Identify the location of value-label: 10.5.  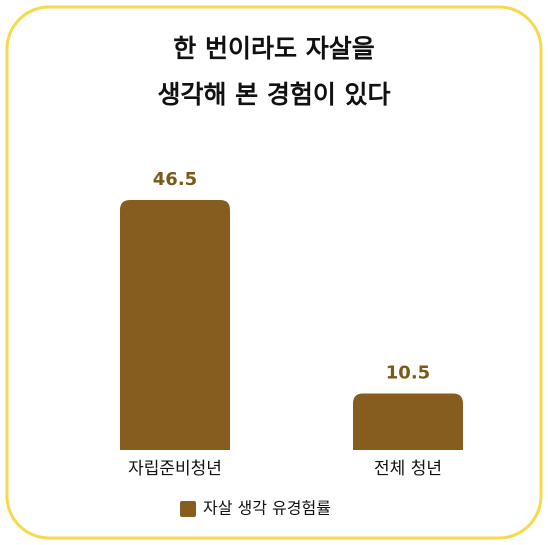
(408, 373).